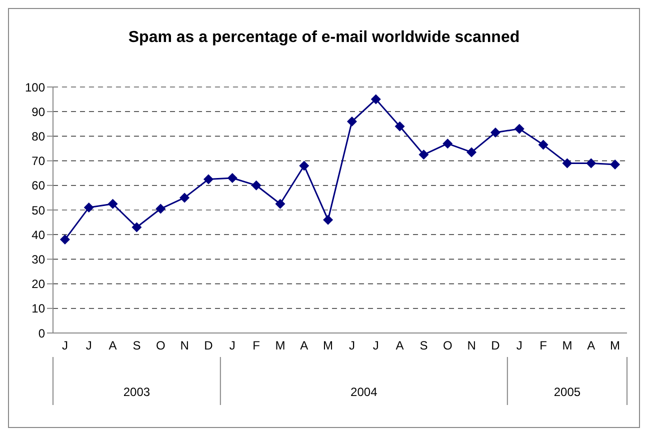  What do you see at coordinates (39, 284) in the screenshot?
I see `y-tick-label: 20` at bounding box center [39, 284].